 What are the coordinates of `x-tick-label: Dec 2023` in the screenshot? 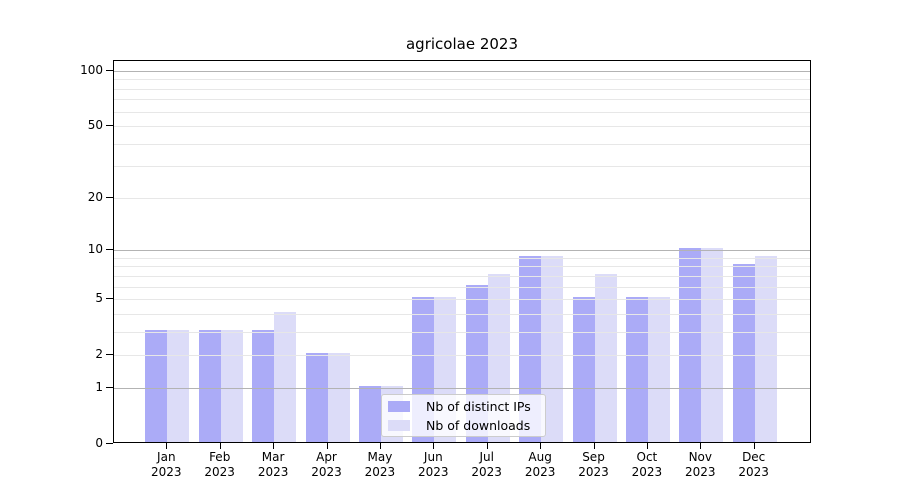 It's located at (754, 465).